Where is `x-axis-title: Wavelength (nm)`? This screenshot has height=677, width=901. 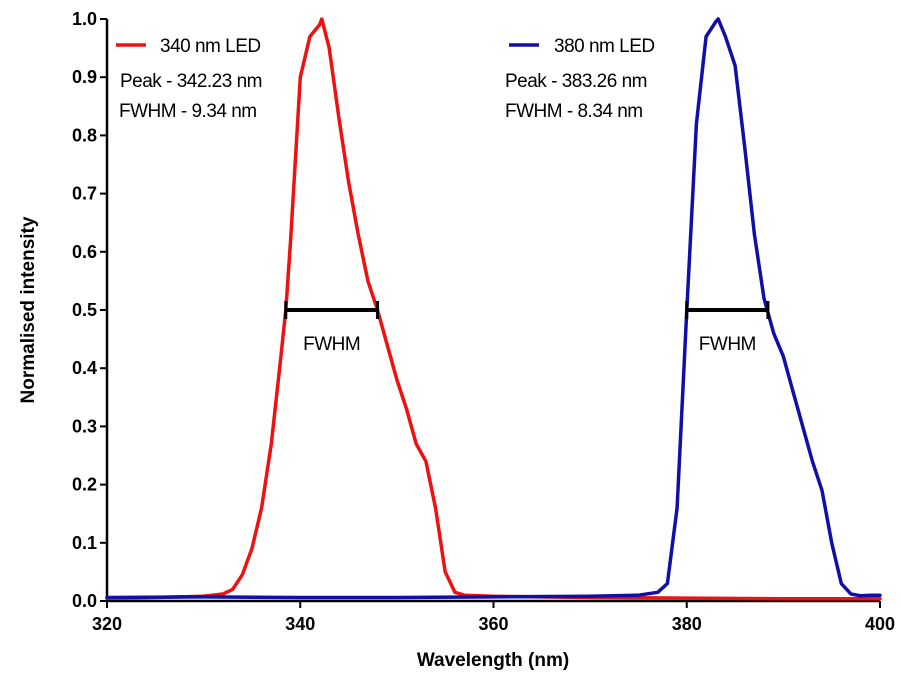 x-axis-title: Wavelength (nm) is located at coordinates (493, 660).